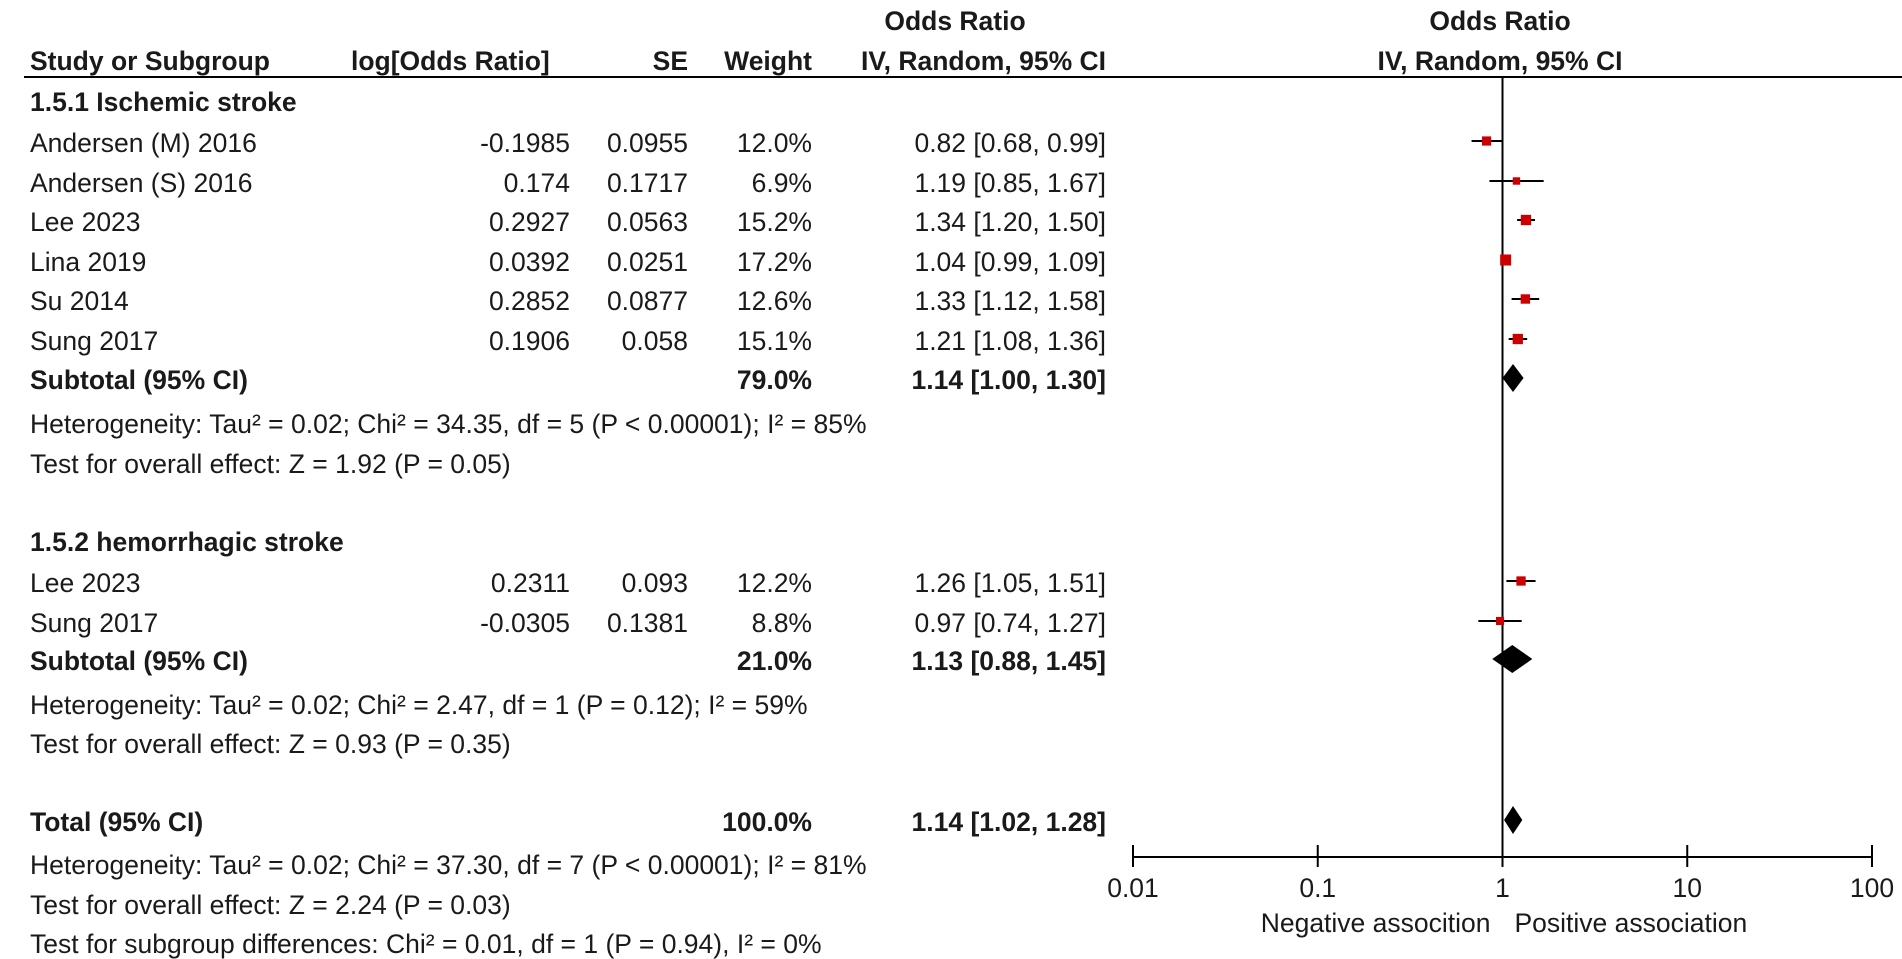 The height and width of the screenshot is (959, 1902). I want to click on study-log-or: 0.174, so click(536, 183).